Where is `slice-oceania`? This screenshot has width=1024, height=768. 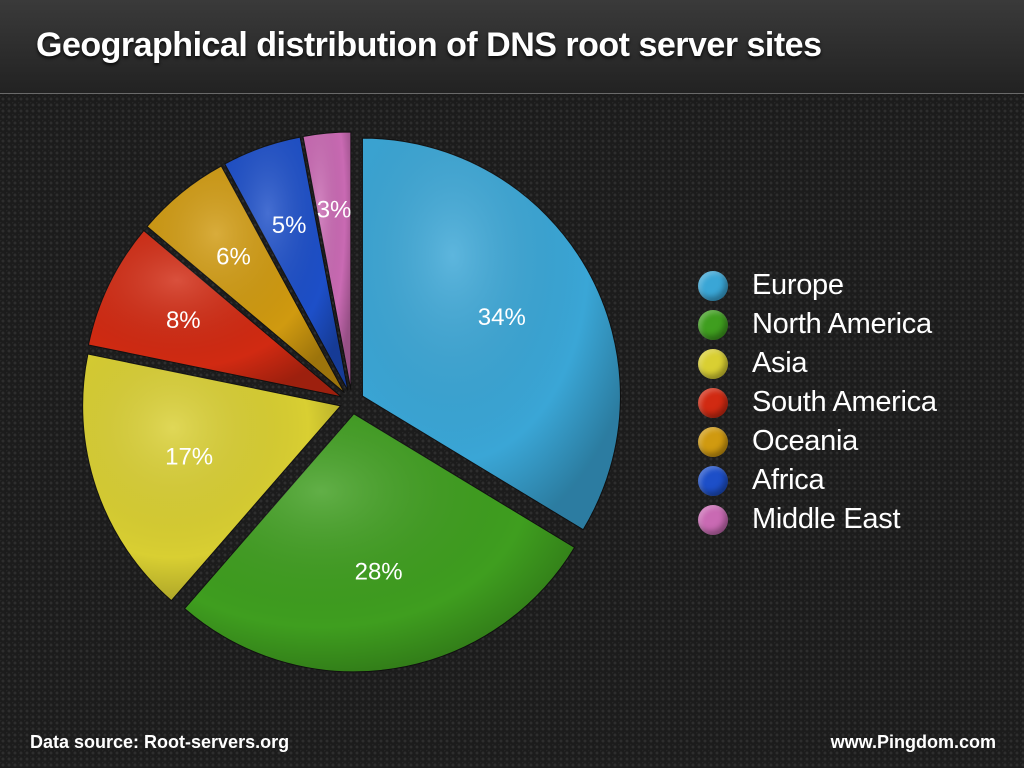 slice-oceania is located at coordinates (245, 279).